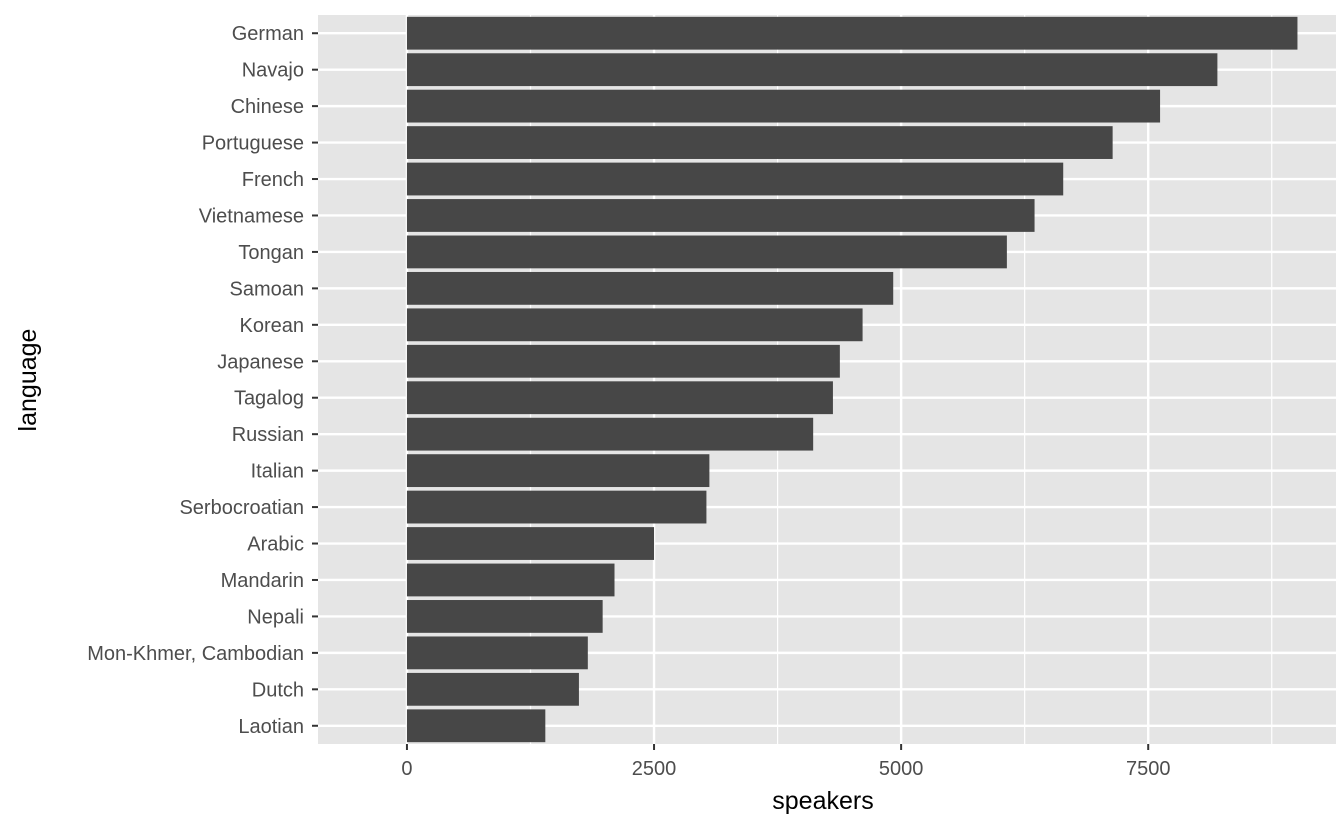 Image resolution: width=1344 pixels, height=830 pixels. I want to click on x-tick-label: 7500, so click(1148, 769).